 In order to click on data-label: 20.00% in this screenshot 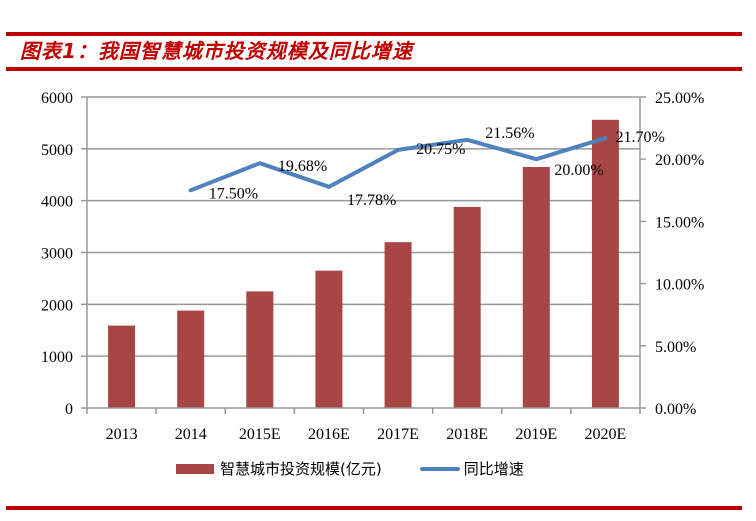, I will do `click(578, 170)`.